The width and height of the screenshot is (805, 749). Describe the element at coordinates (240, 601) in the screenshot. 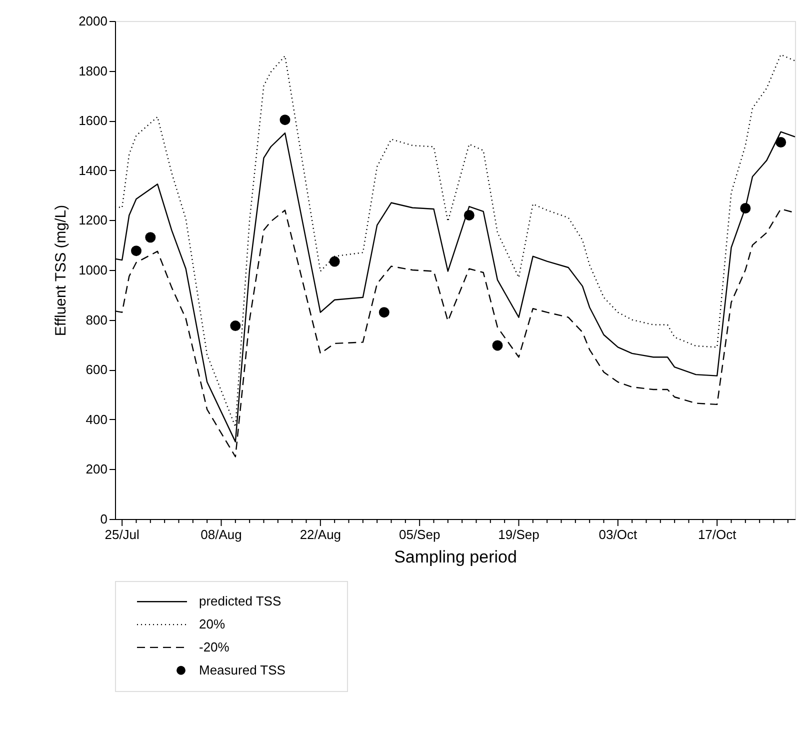

I see `legend-label: predicted TSS` at that location.